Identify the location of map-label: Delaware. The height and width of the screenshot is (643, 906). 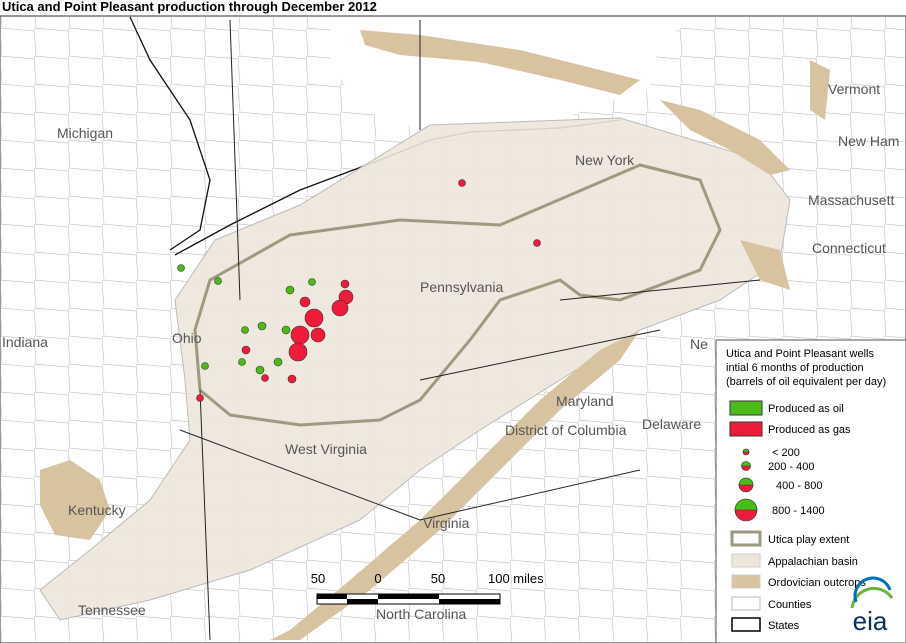
(671, 424).